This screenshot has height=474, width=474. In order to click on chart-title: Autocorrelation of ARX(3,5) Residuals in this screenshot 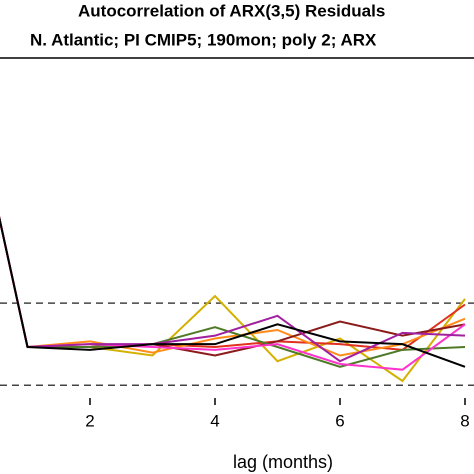, I will do `click(231, 10)`.